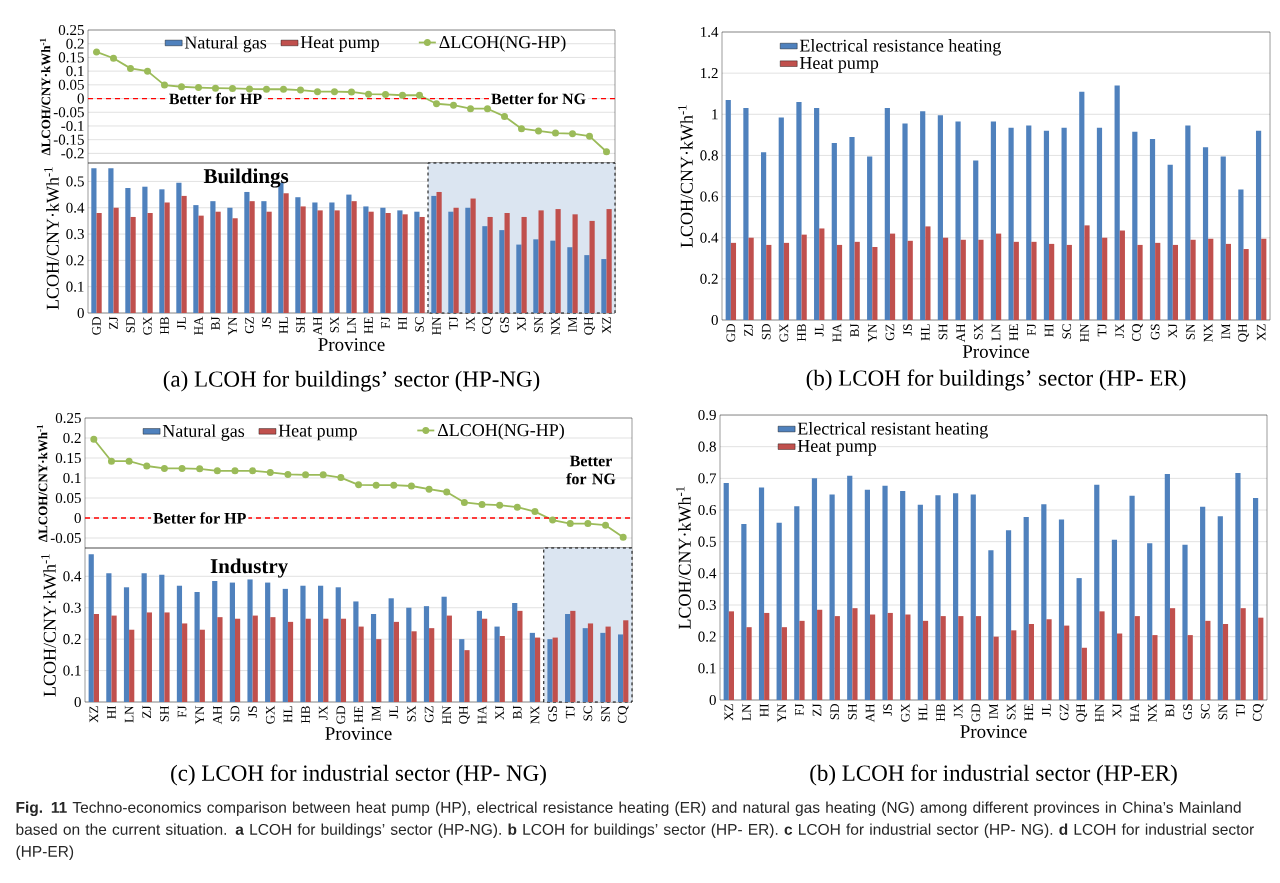 The width and height of the screenshot is (1280, 883). I want to click on y-tick-label: 0.15, so click(68, 458).